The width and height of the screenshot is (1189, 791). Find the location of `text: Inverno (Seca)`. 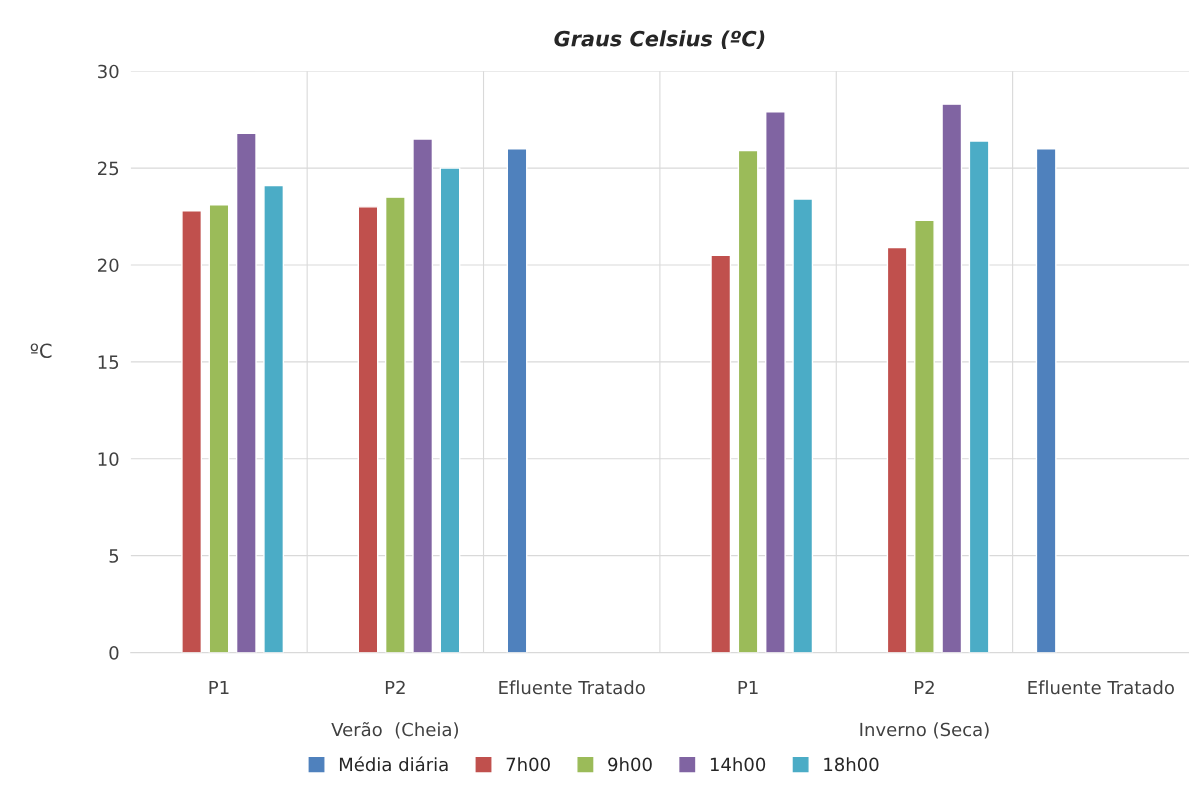

text: Inverno (Seca) is located at coordinates (924, 730).